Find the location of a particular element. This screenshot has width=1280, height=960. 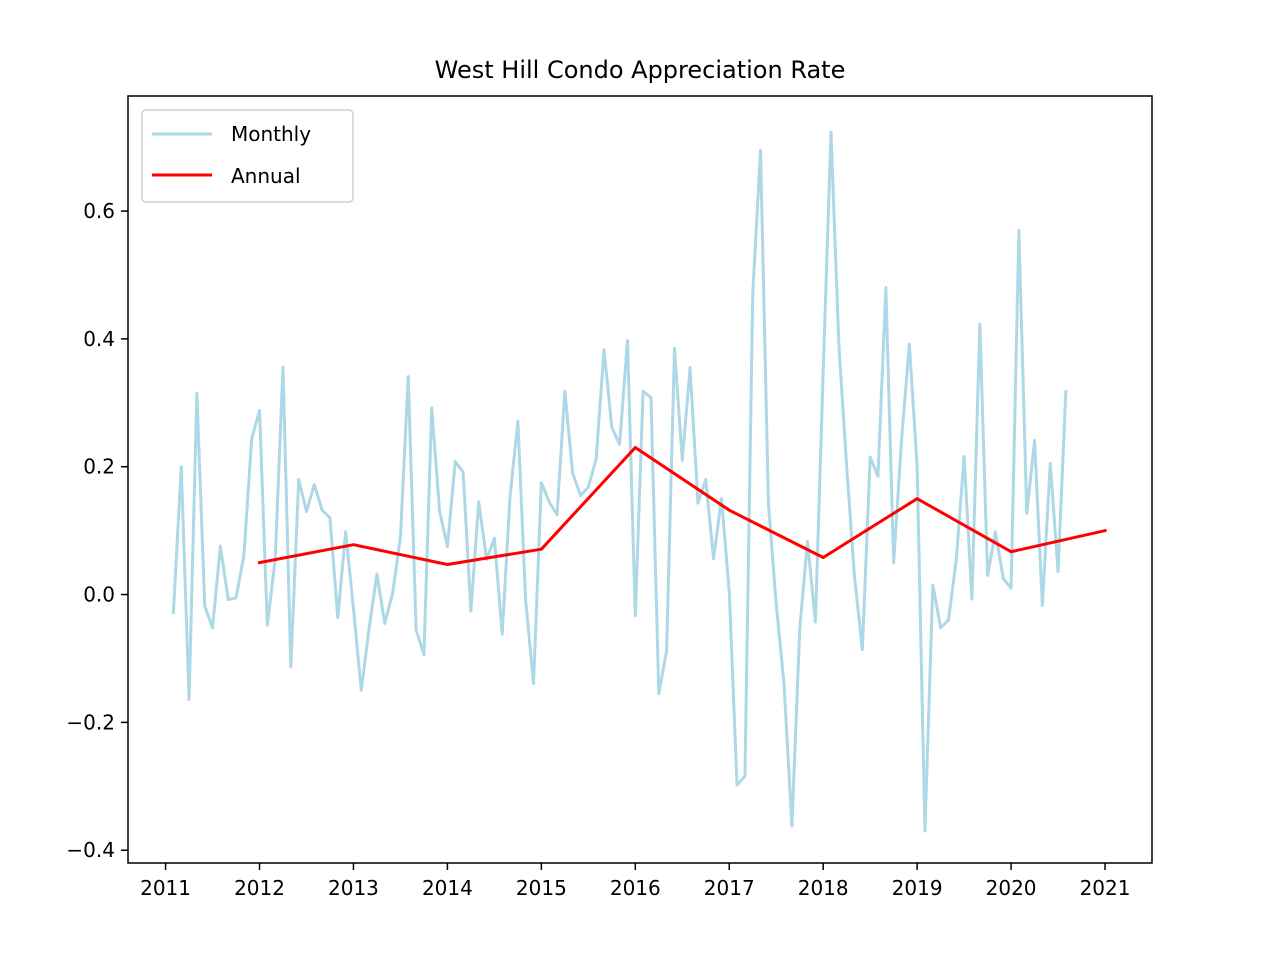

y-tick-label: 0.6 is located at coordinates (99, 211).